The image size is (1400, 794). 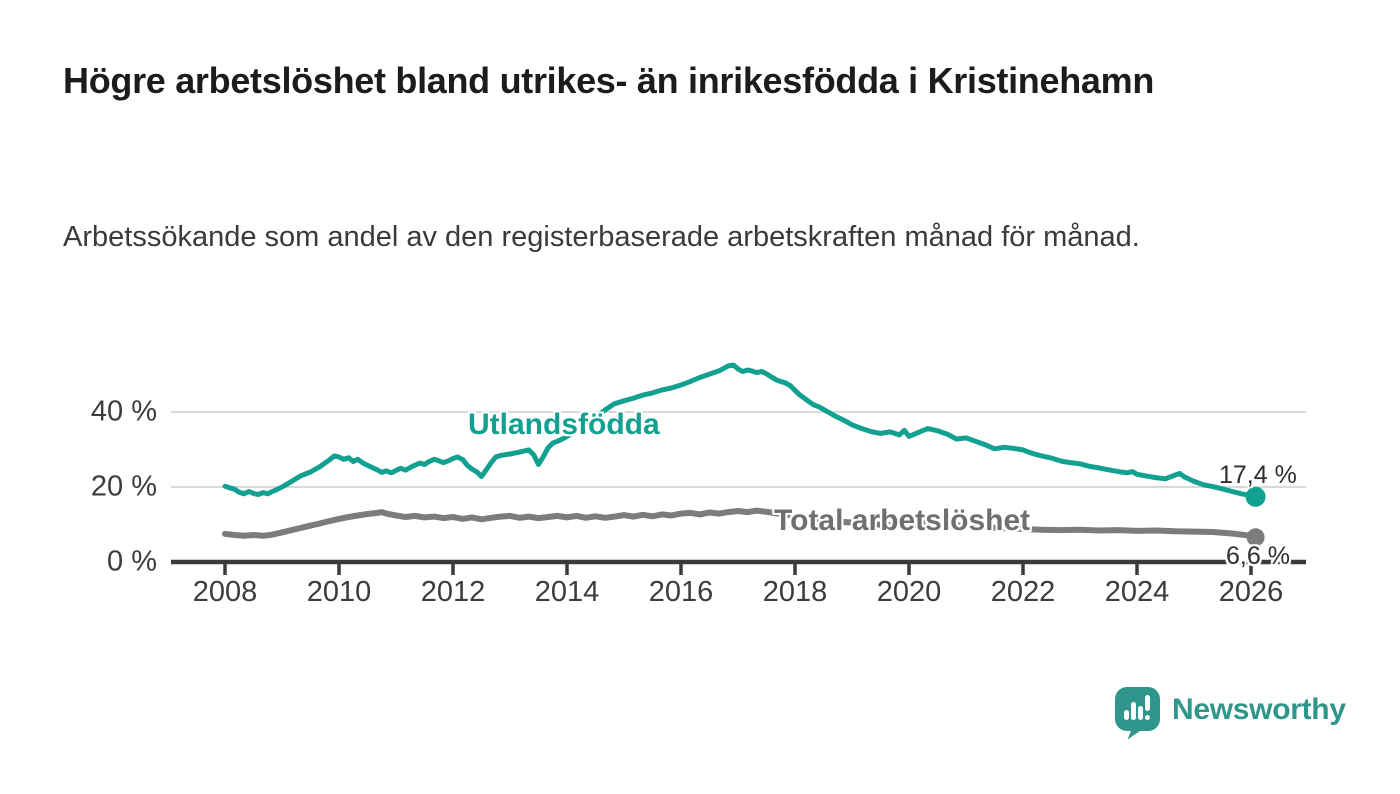 I want to click on end-value-total: 6,6 %, so click(x=1258, y=556).